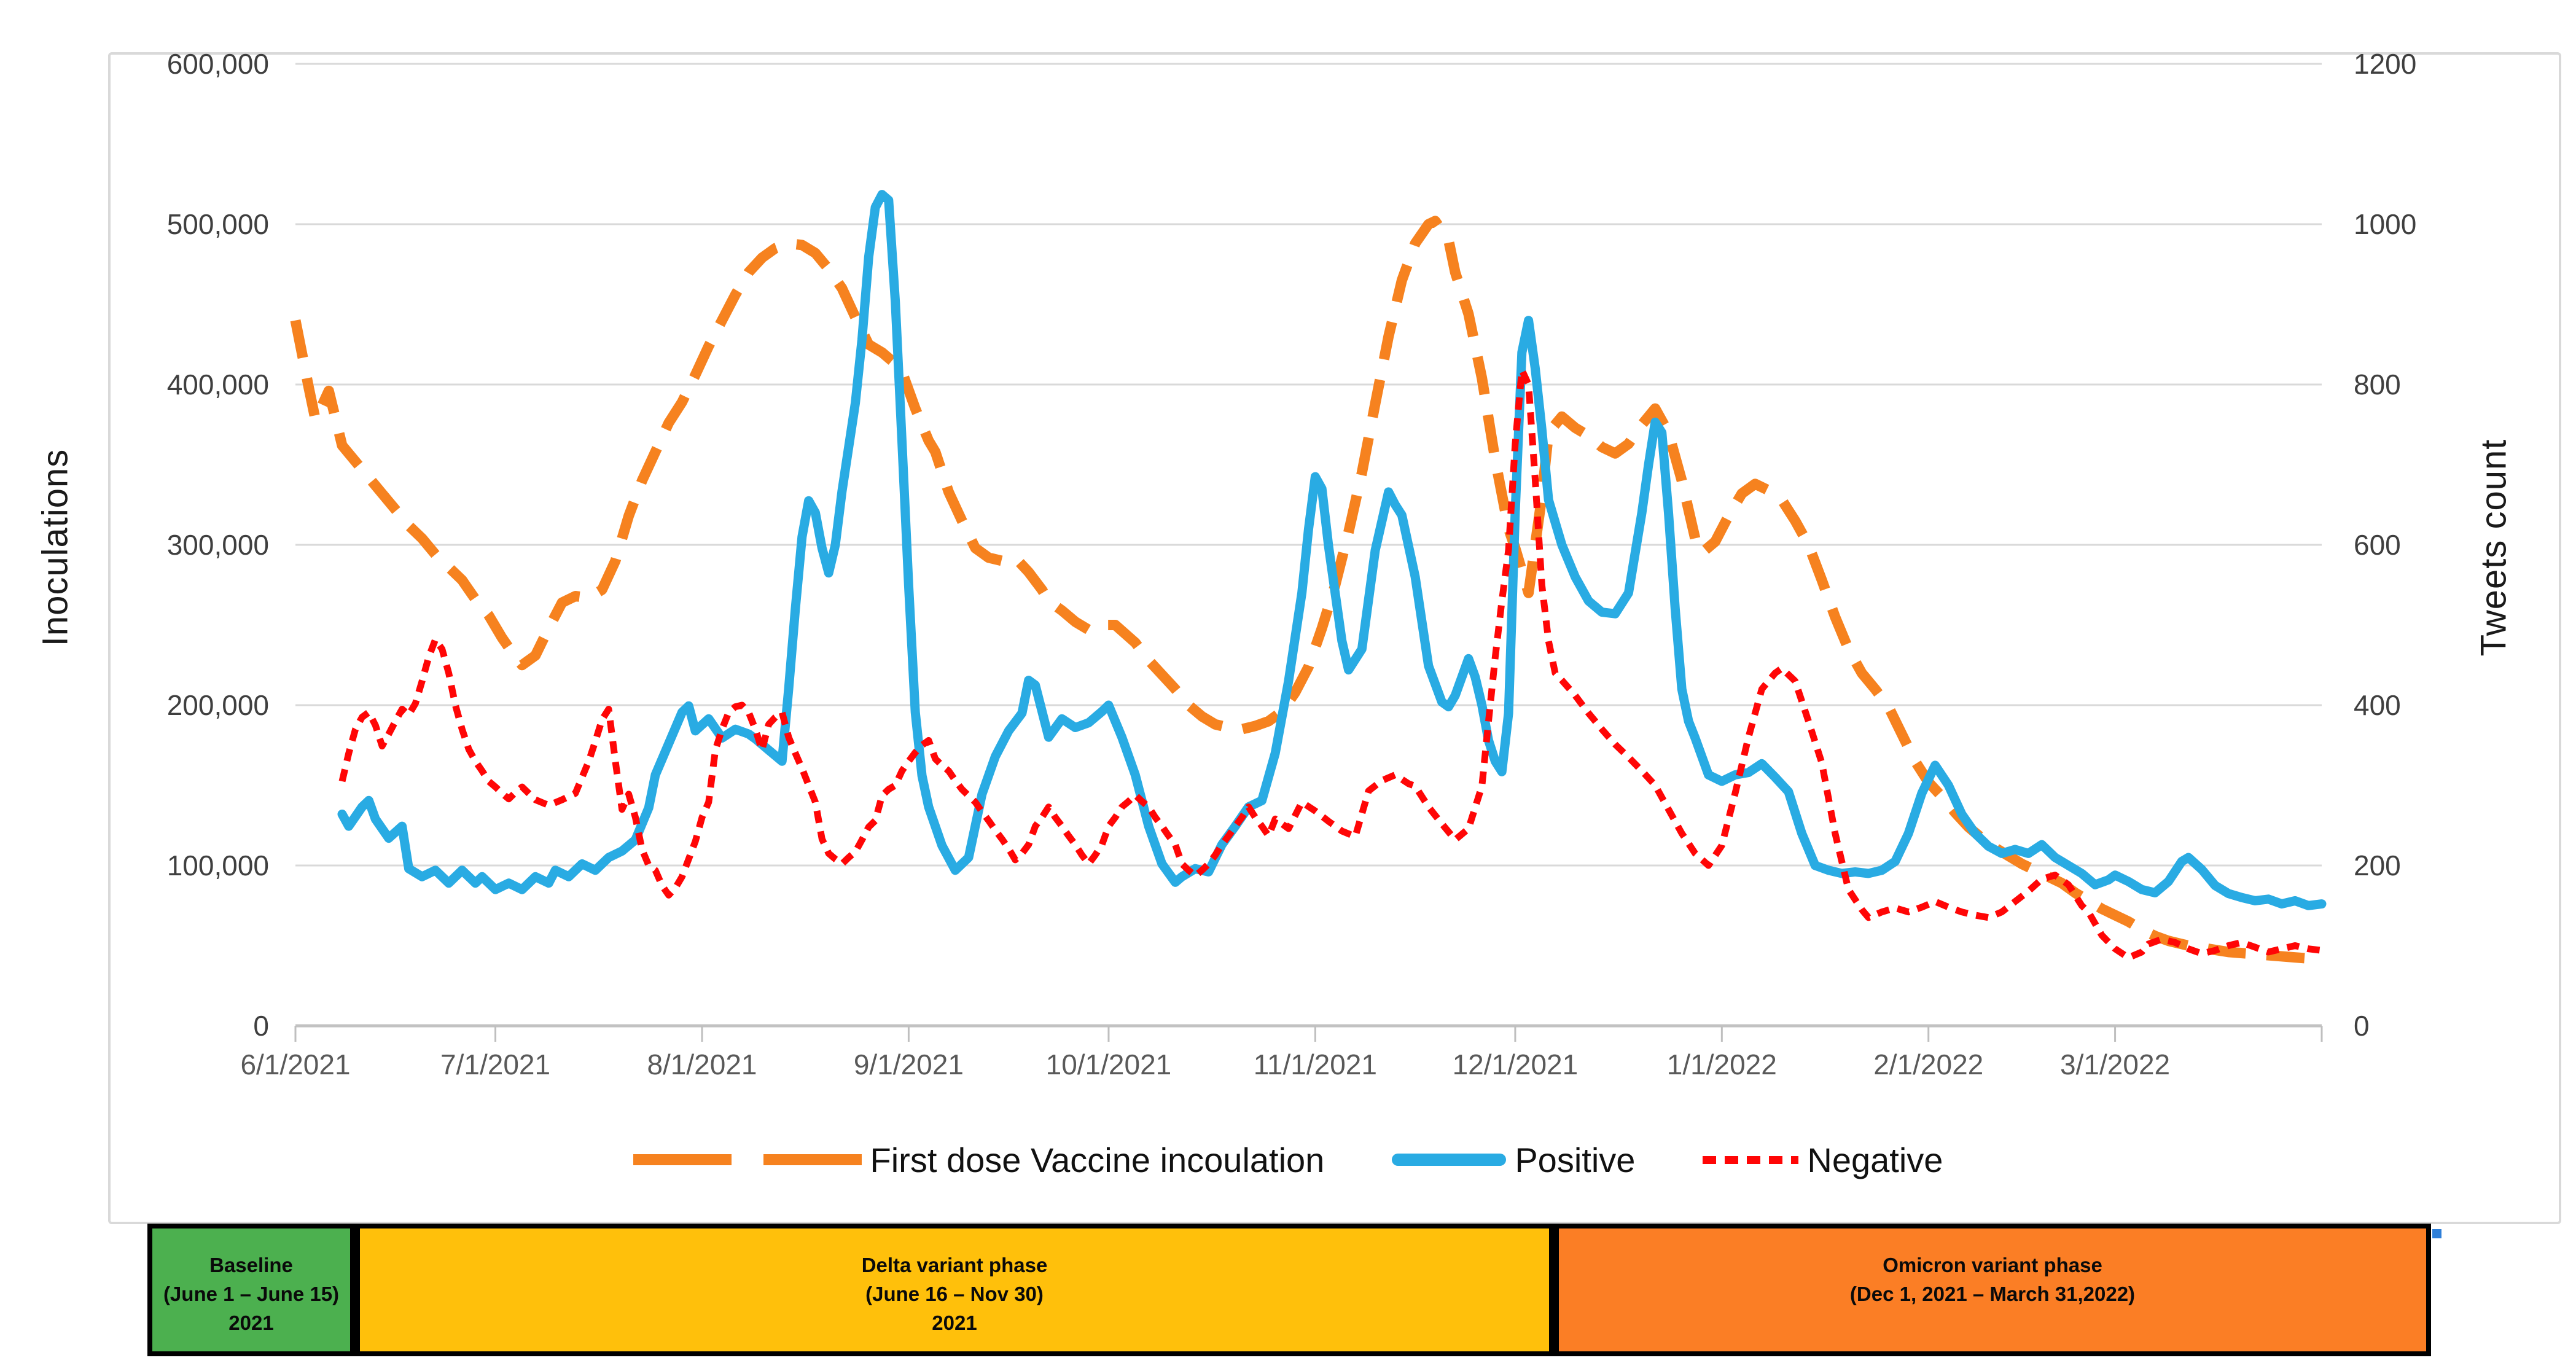 Image resolution: width=2576 pixels, height=1371 pixels. What do you see at coordinates (1575, 1160) in the screenshot?
I see `legend-label: Positive` at bounding box center [1575, 1160].